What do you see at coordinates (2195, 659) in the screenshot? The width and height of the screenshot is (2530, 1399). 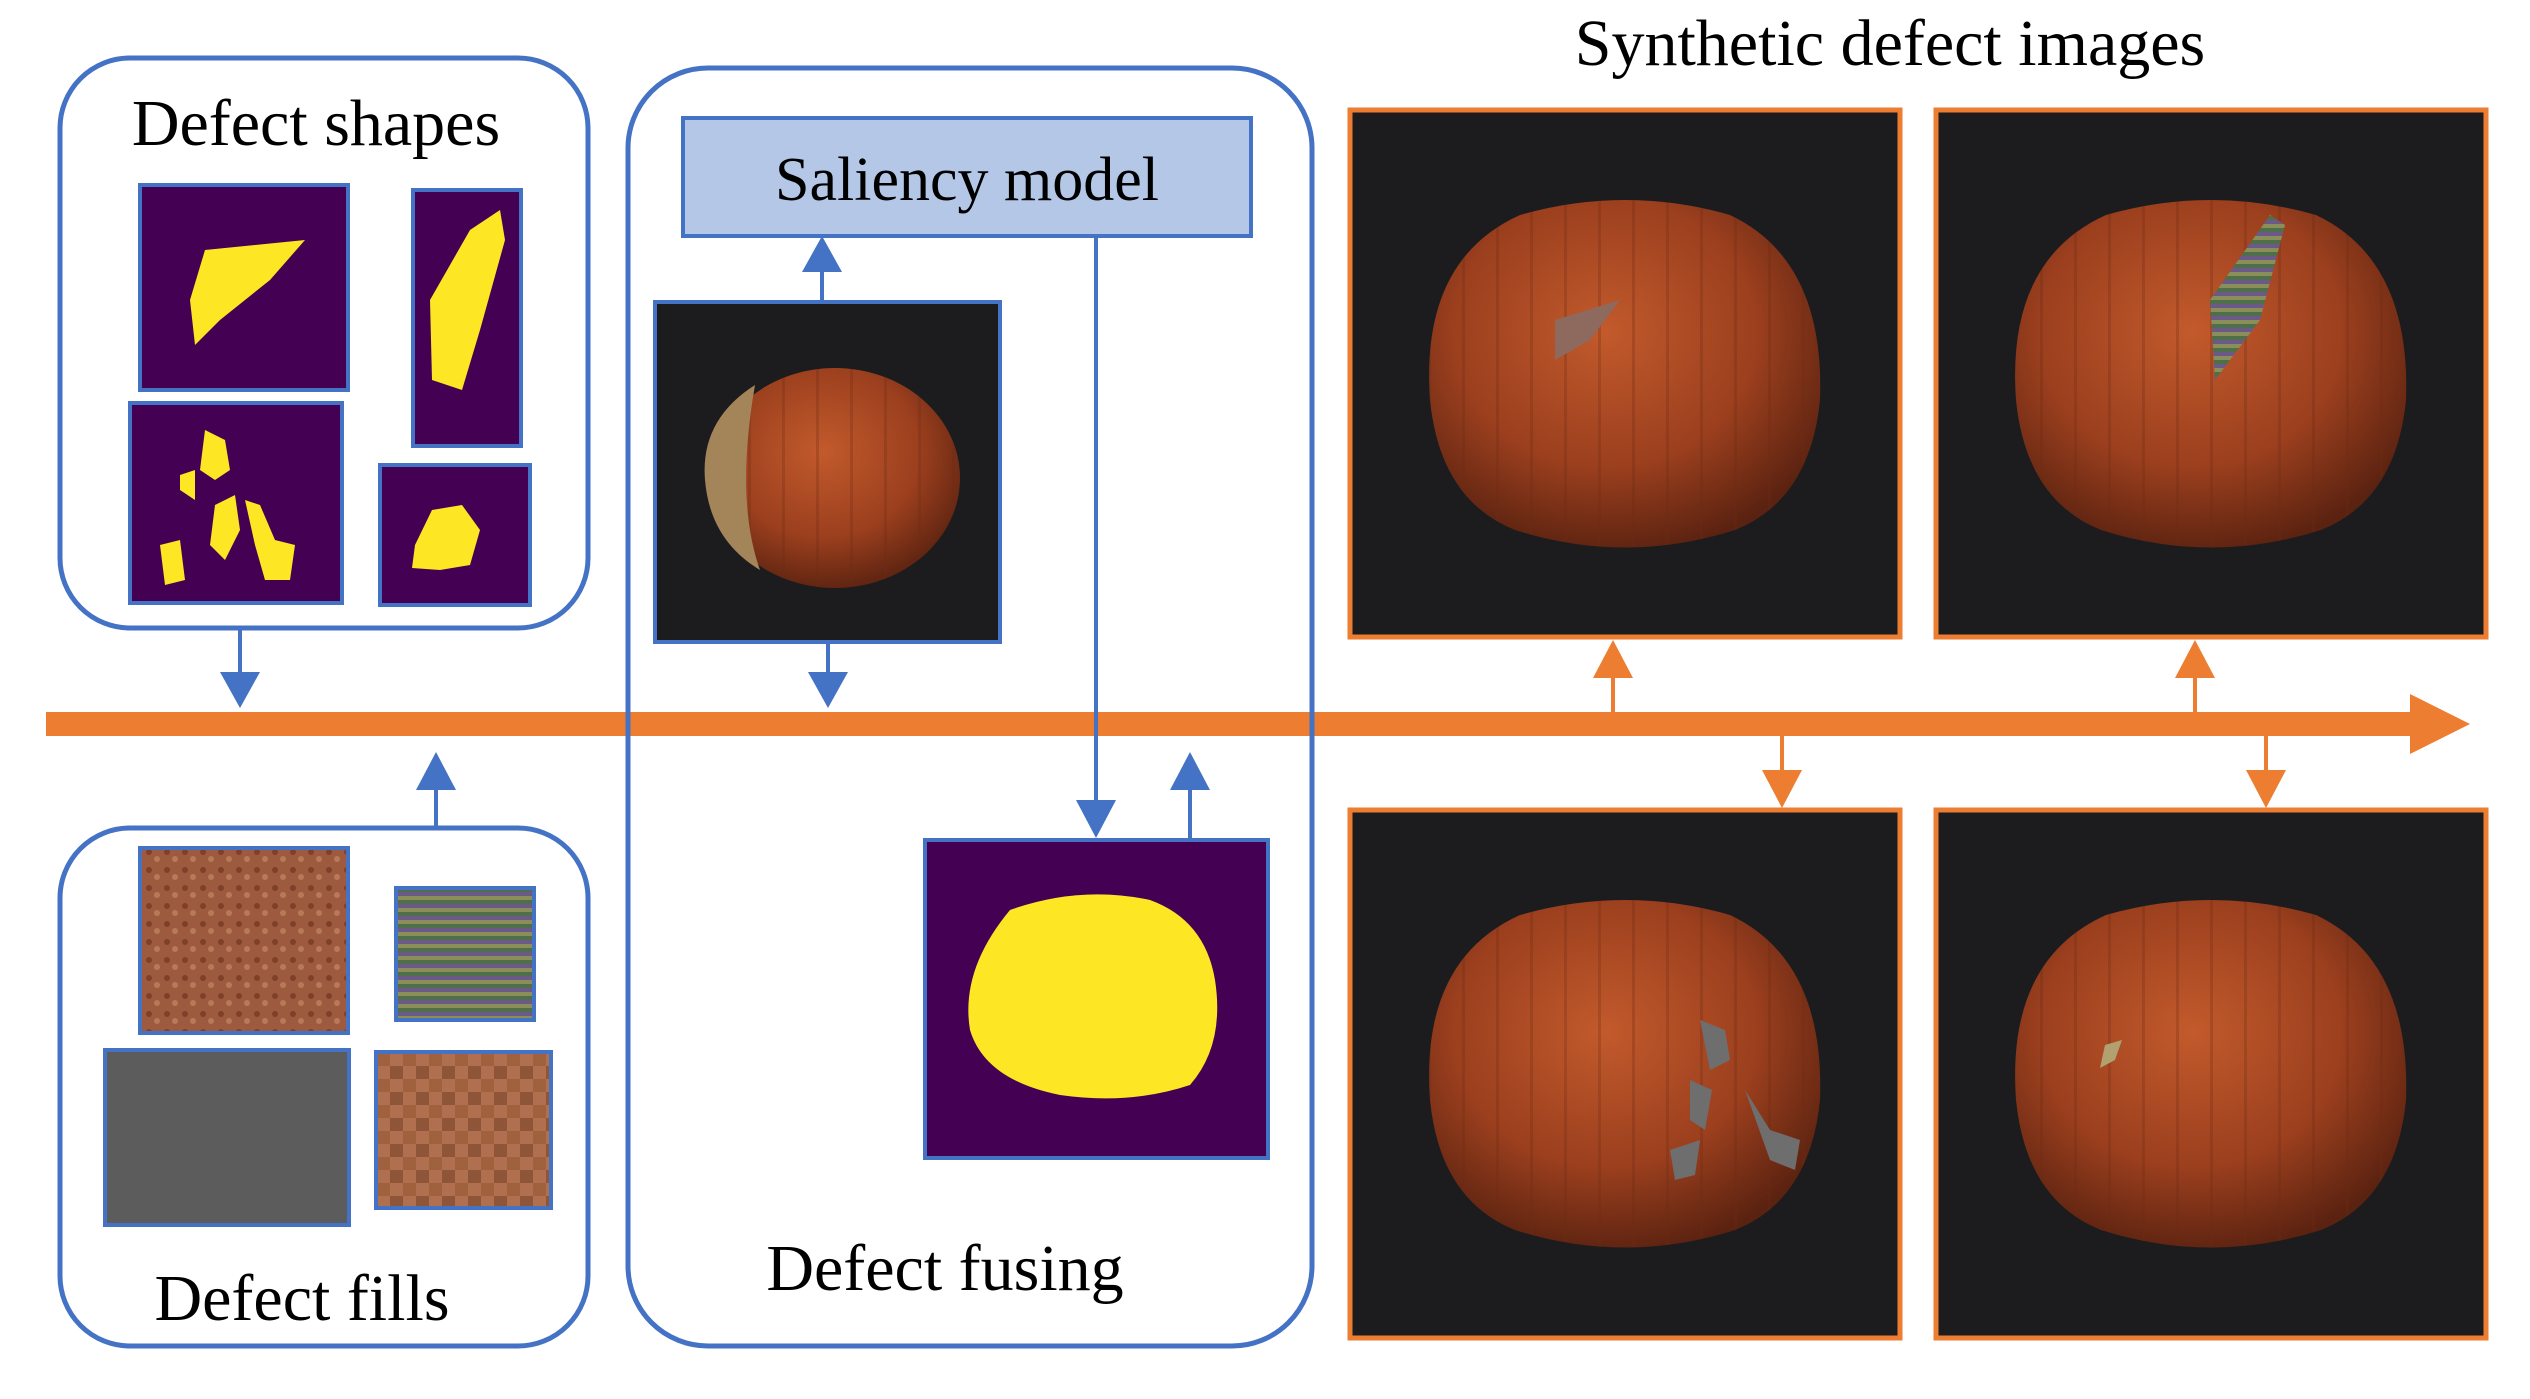 I see `timeline-to-synthetic-2-arrow` at bounding box center [2195, 659].